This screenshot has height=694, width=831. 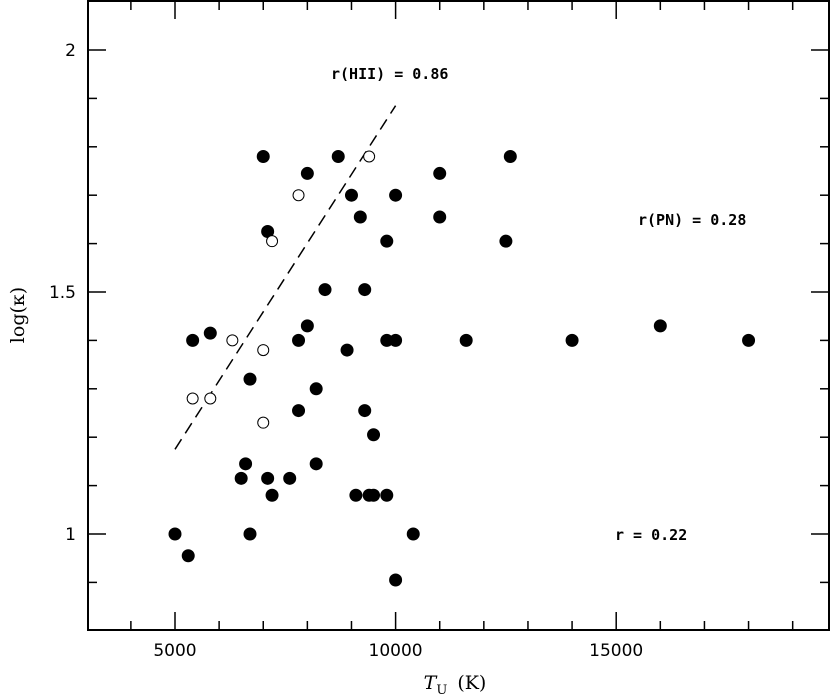 I want to click on x-tick-label: 5000, so click(x=174, y=651).